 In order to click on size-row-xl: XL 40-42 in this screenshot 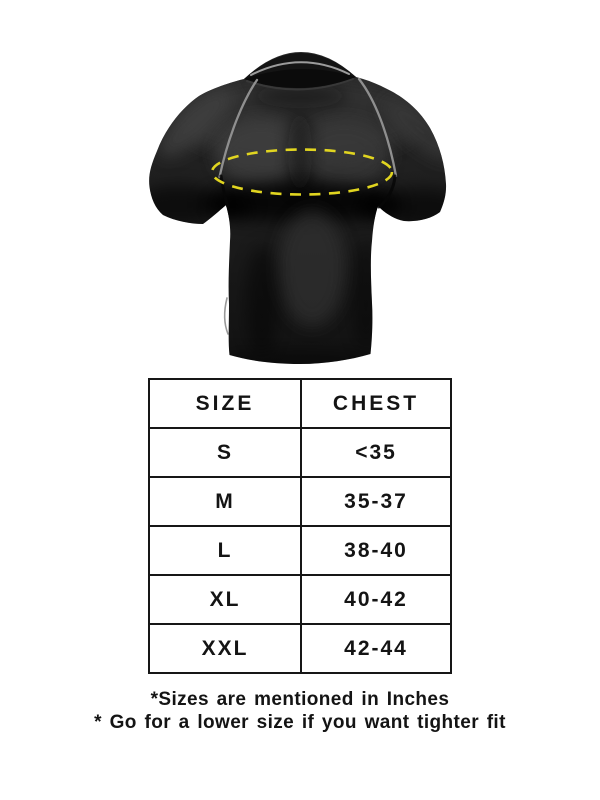, I will do `click(300, 598)`.